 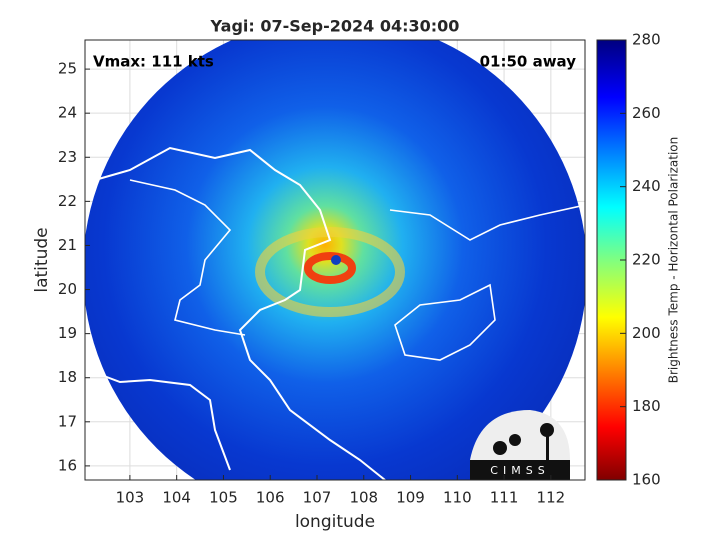 What do you see at coordinates (646, 186) in the screenshot?
I see `colorbar-tick-label: 240` at bounding box center [646, 186].